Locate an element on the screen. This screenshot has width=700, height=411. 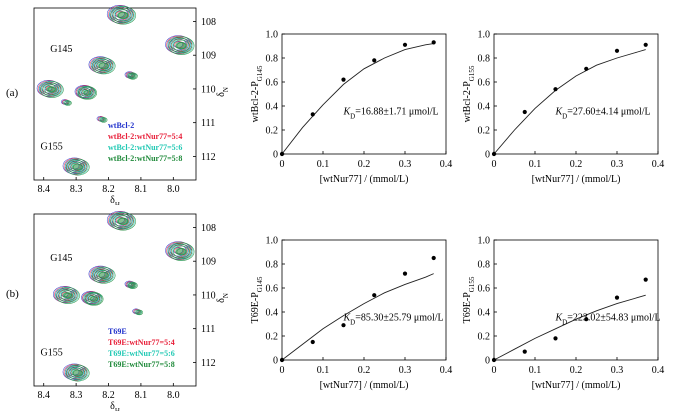
kd-value: =16.88±1.71 μmol/L is located at coordinates (396, 111).